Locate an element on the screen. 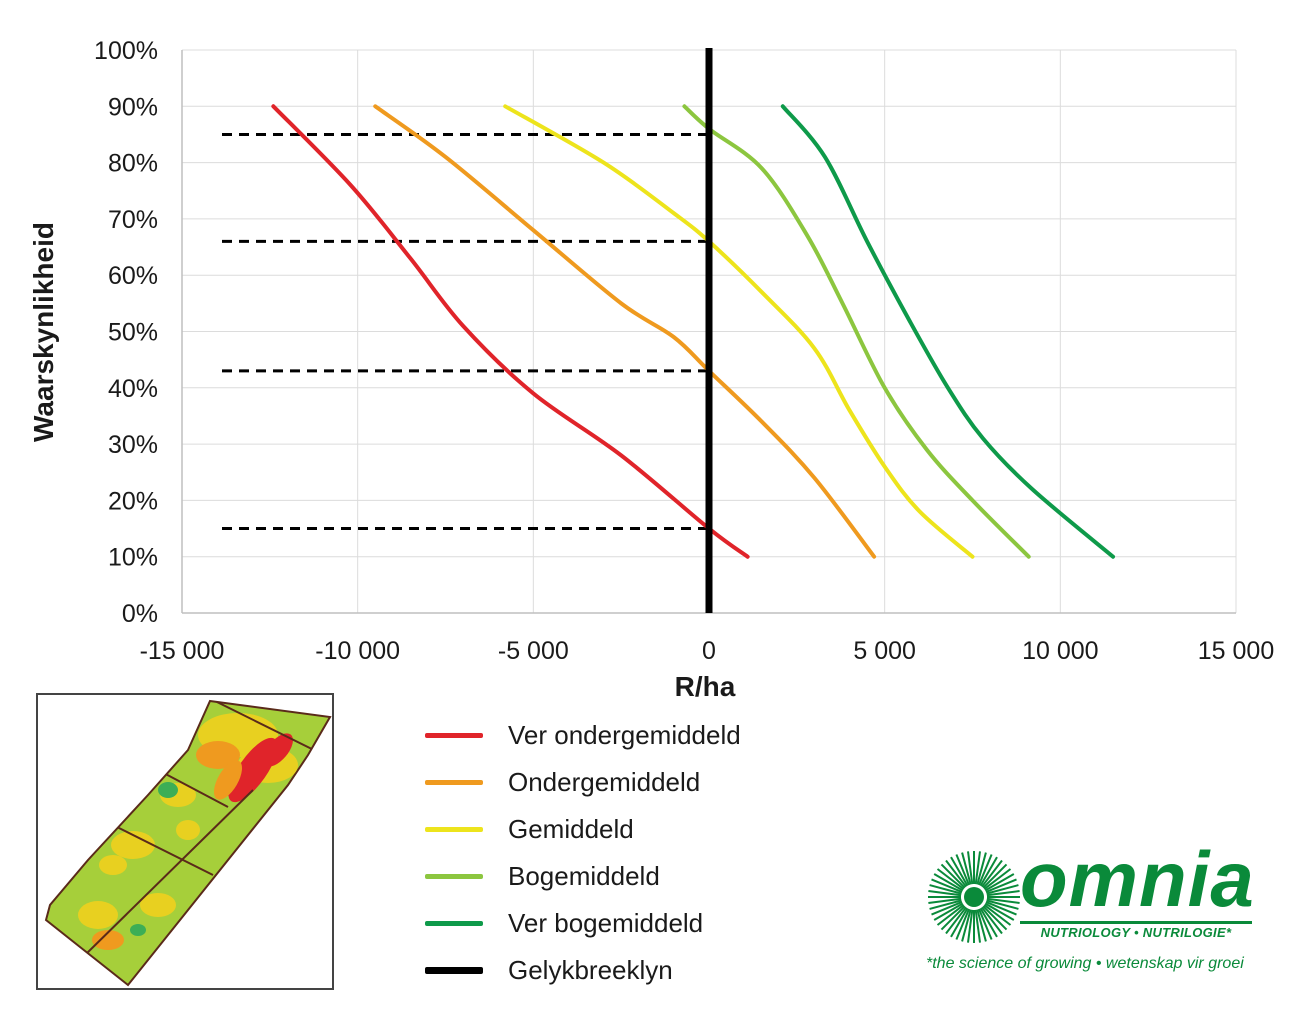 The width and height of the screenshot is (1291, 1023). reference-lines is located at coordinates (465, 331).